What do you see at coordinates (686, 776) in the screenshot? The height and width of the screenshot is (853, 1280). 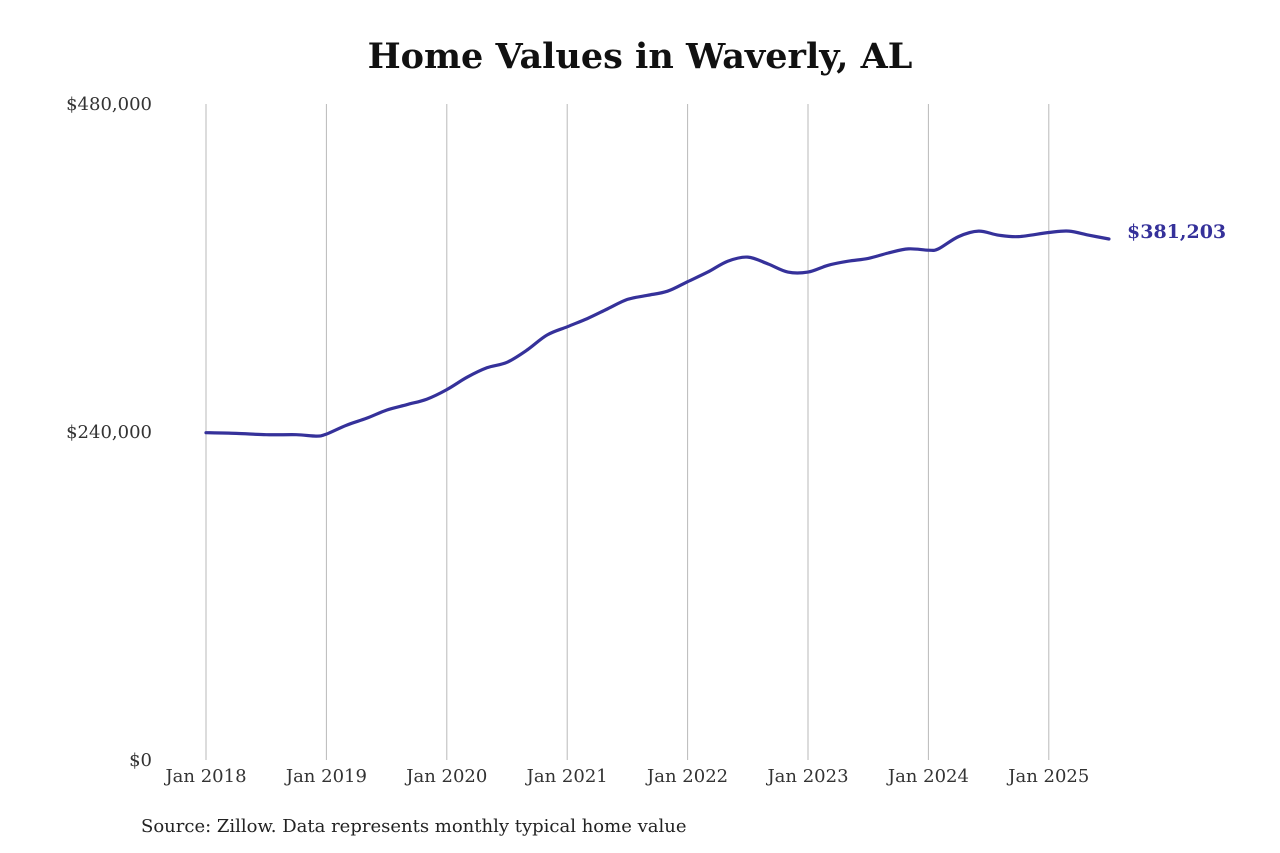 I see `x-tick-label: Jan 2022` at bounding box center [686, 776].